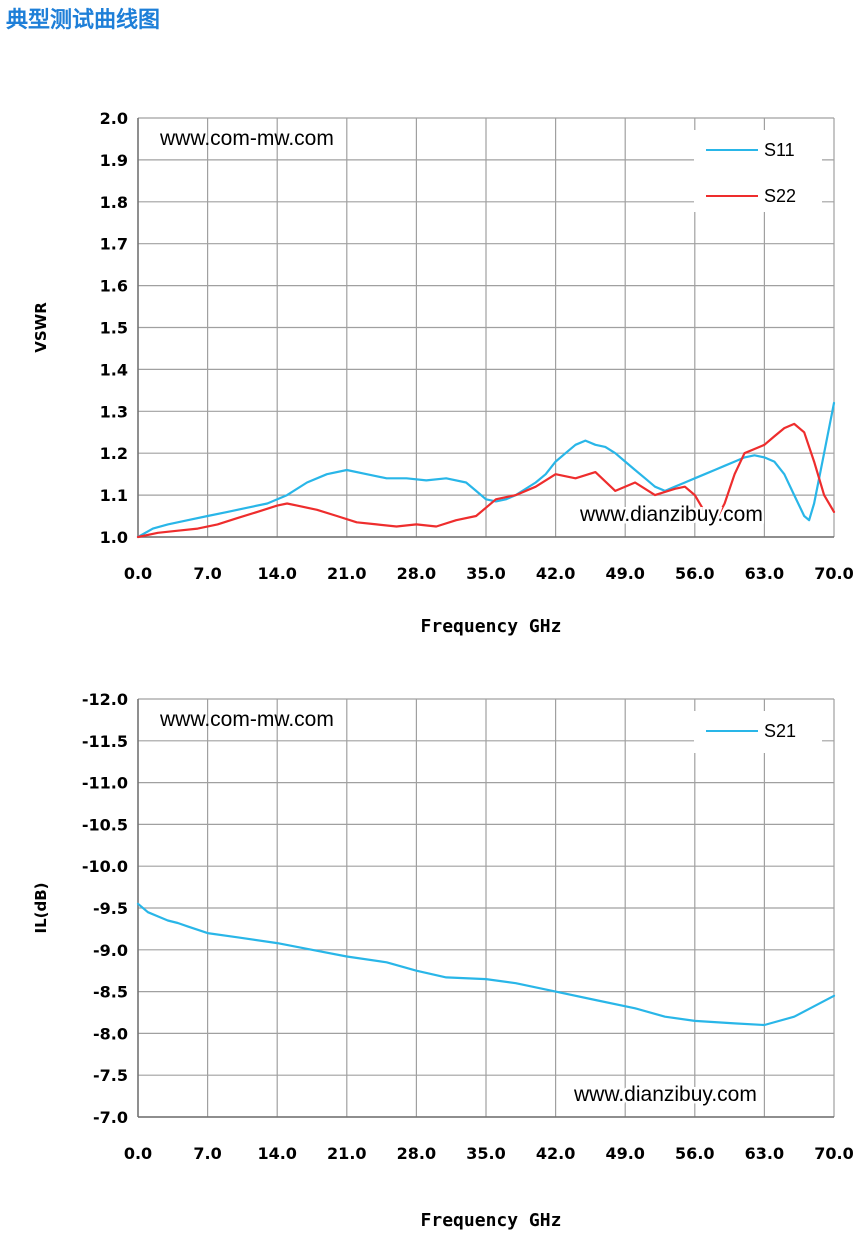 Image resolution: width=865 pixels, height=1248 pixels. Describe the element at coordinates (114, 495) in the screenshot. I see `y-tick-label: 1.1` at that location.